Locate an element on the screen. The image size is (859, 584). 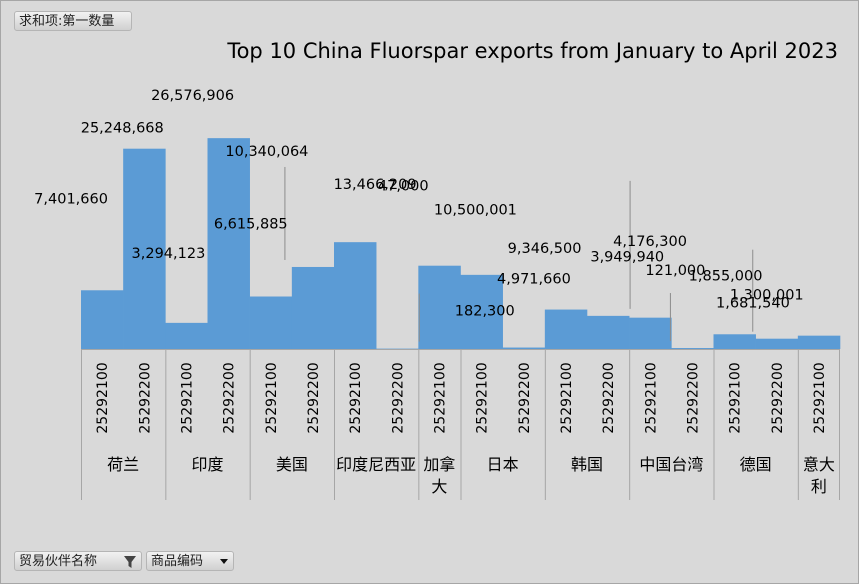
partner-name-field-label: 贸易伙伴名称 is located at coordinates (58, 561).